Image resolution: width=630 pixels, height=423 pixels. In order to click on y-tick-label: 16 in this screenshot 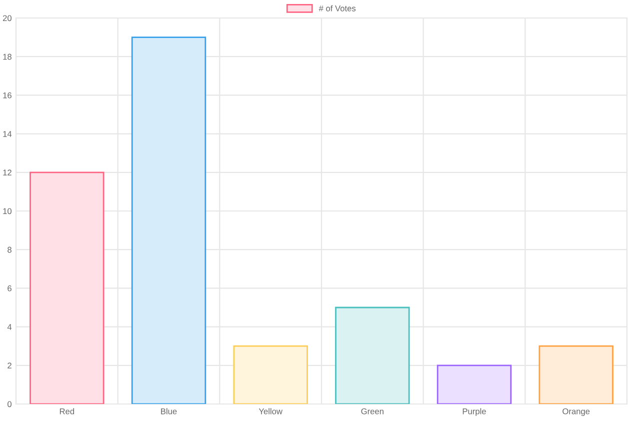, I will do `click(7, 95)`.